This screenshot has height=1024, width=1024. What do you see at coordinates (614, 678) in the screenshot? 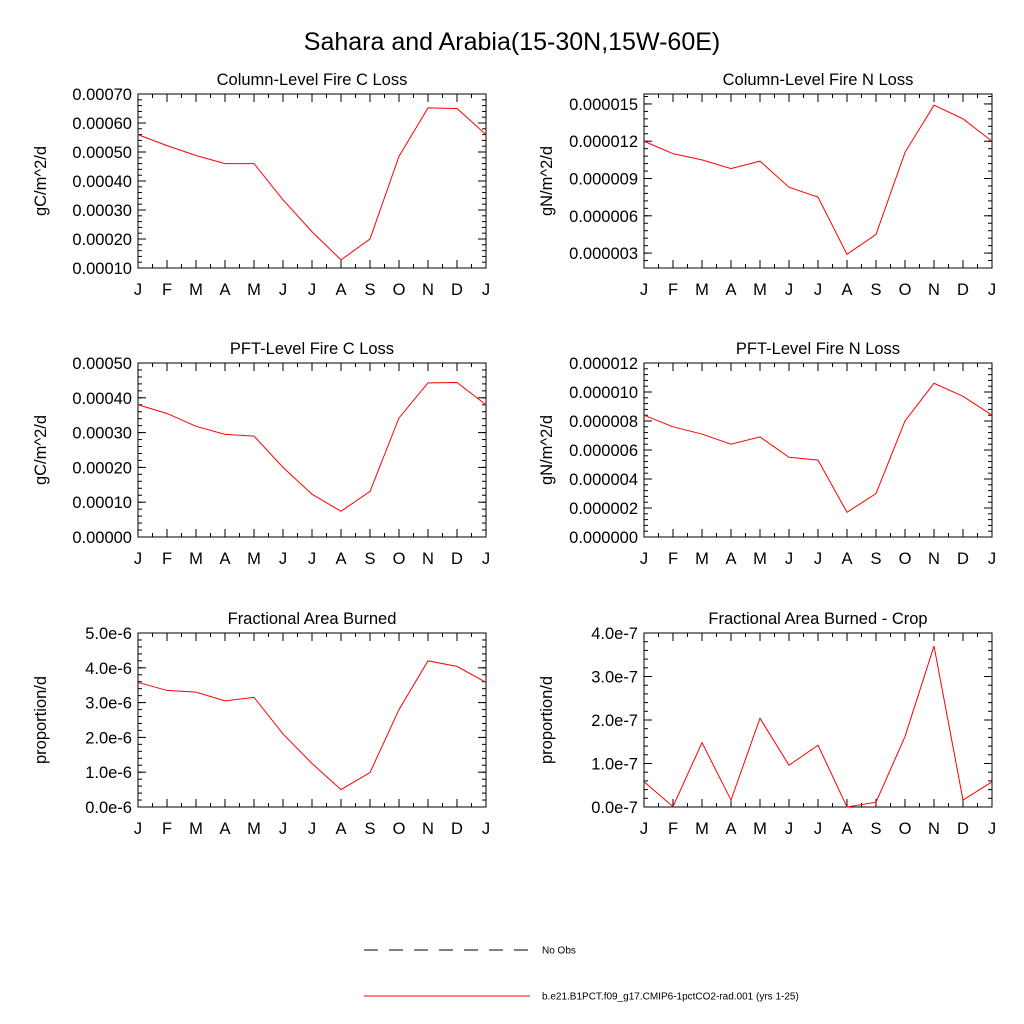
I see `y-tick-label: 3.0e-7` at bounding box center [614, 678].